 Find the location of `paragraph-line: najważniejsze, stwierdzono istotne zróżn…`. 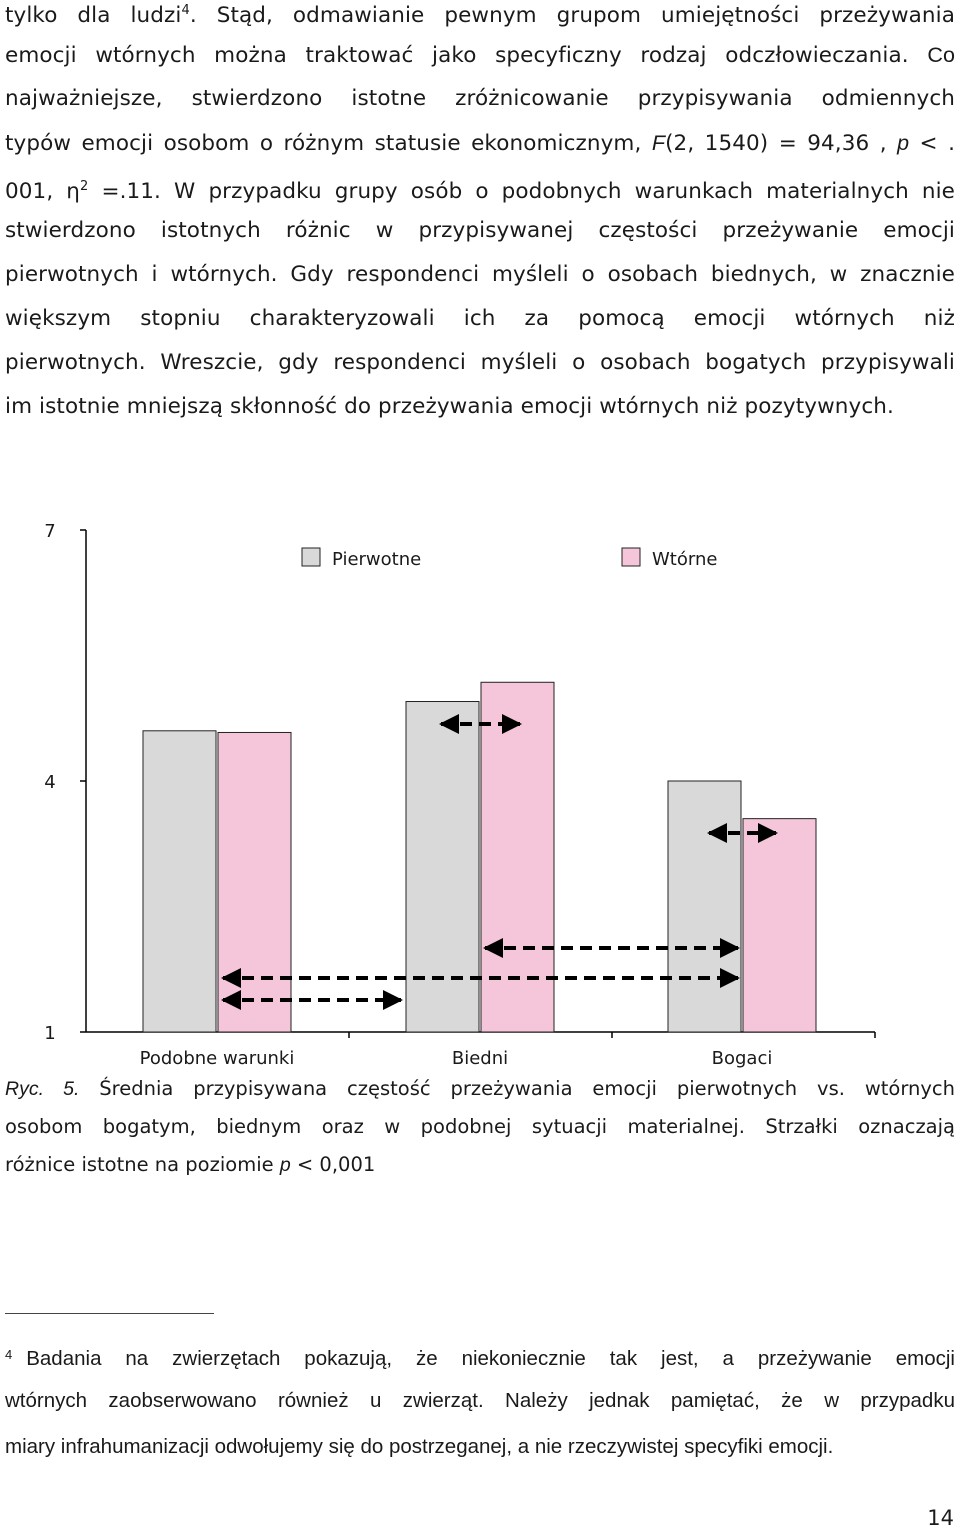

paragraph-line: najważniejsze, stwierdzono istotne zróżn… is located at coordinates (480, 99).